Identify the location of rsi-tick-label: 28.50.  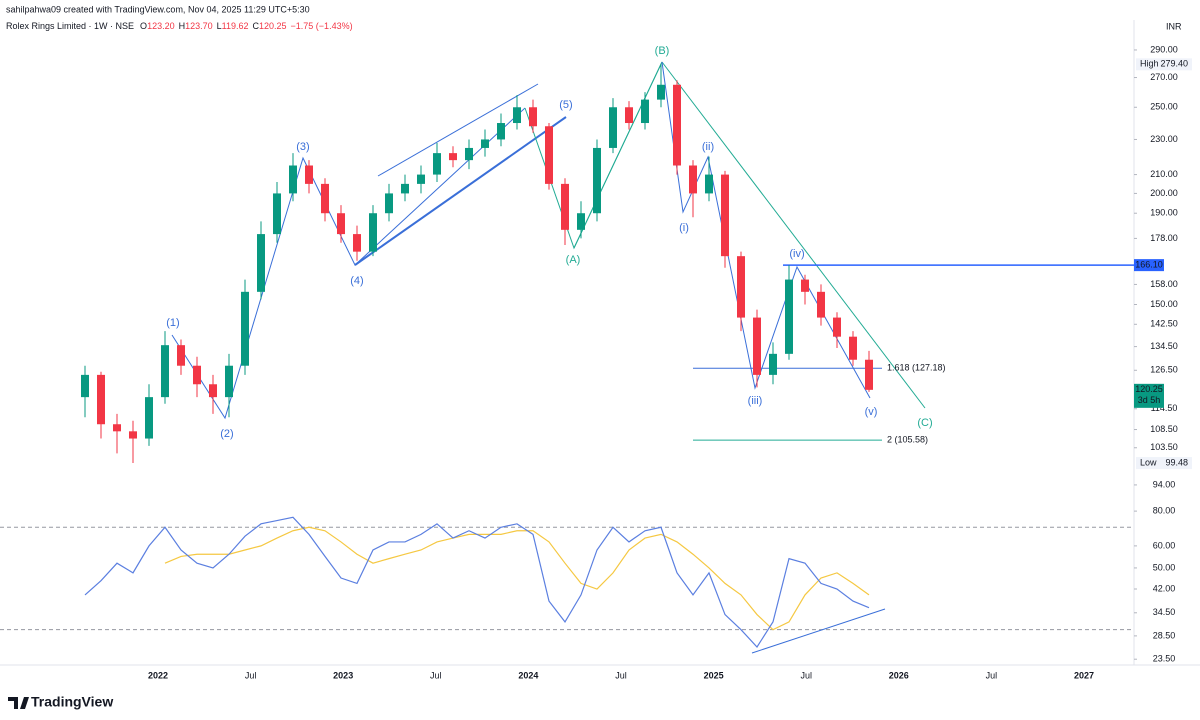
(1164, 635).